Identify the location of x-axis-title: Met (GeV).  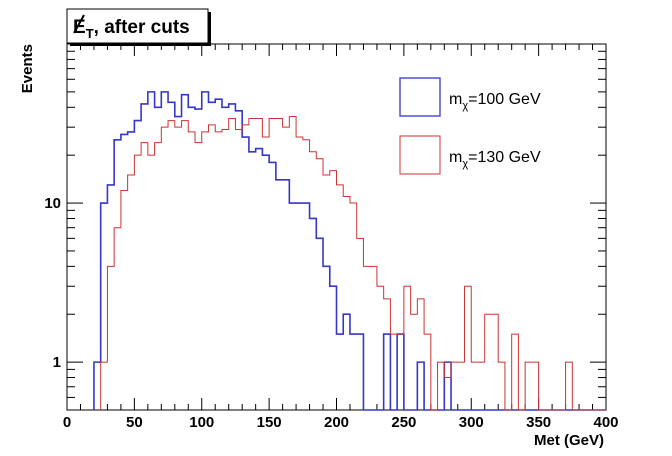
(569, 440).